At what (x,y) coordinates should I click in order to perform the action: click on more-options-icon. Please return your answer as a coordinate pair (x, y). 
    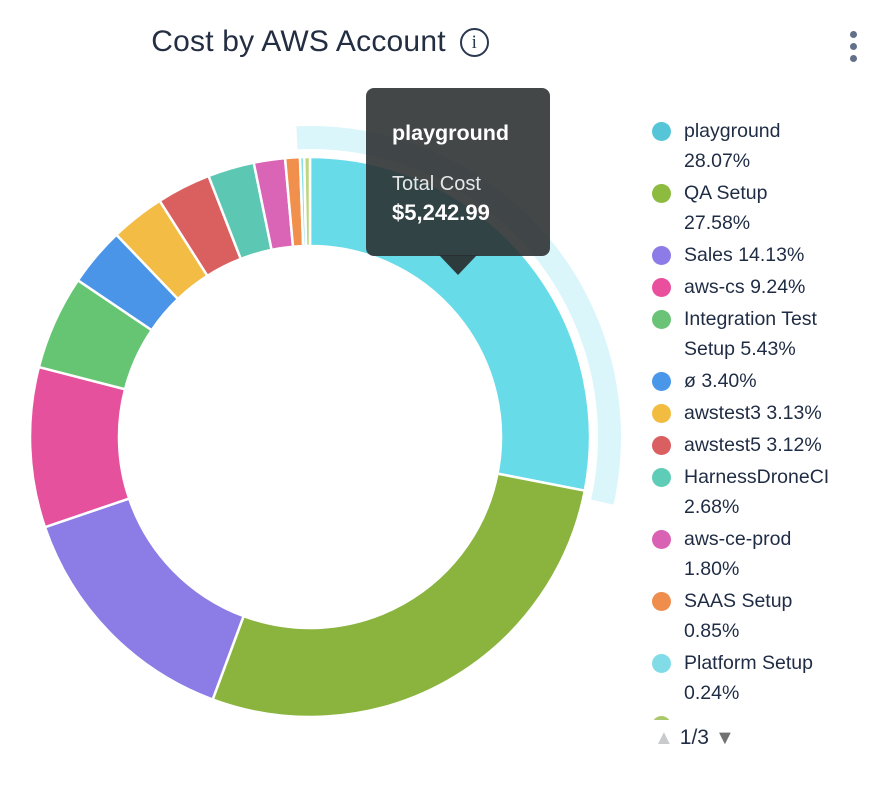
    Looking at the image, I should click on (853, 46).